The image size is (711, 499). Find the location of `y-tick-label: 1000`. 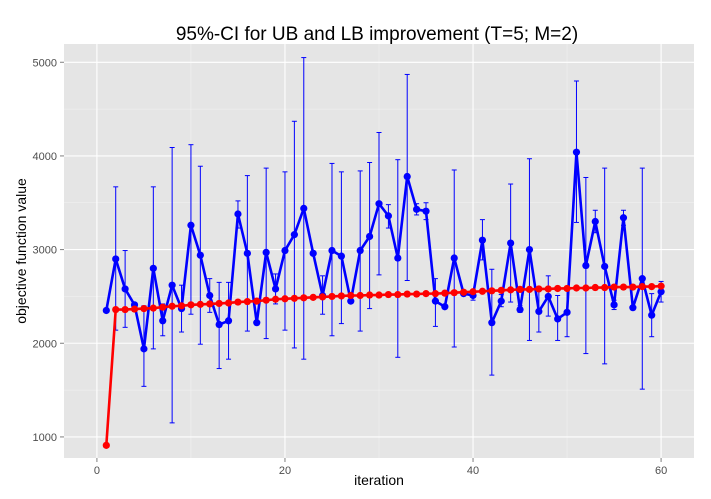

y-tick-label: 1000 is located at coordinates (45, 438).